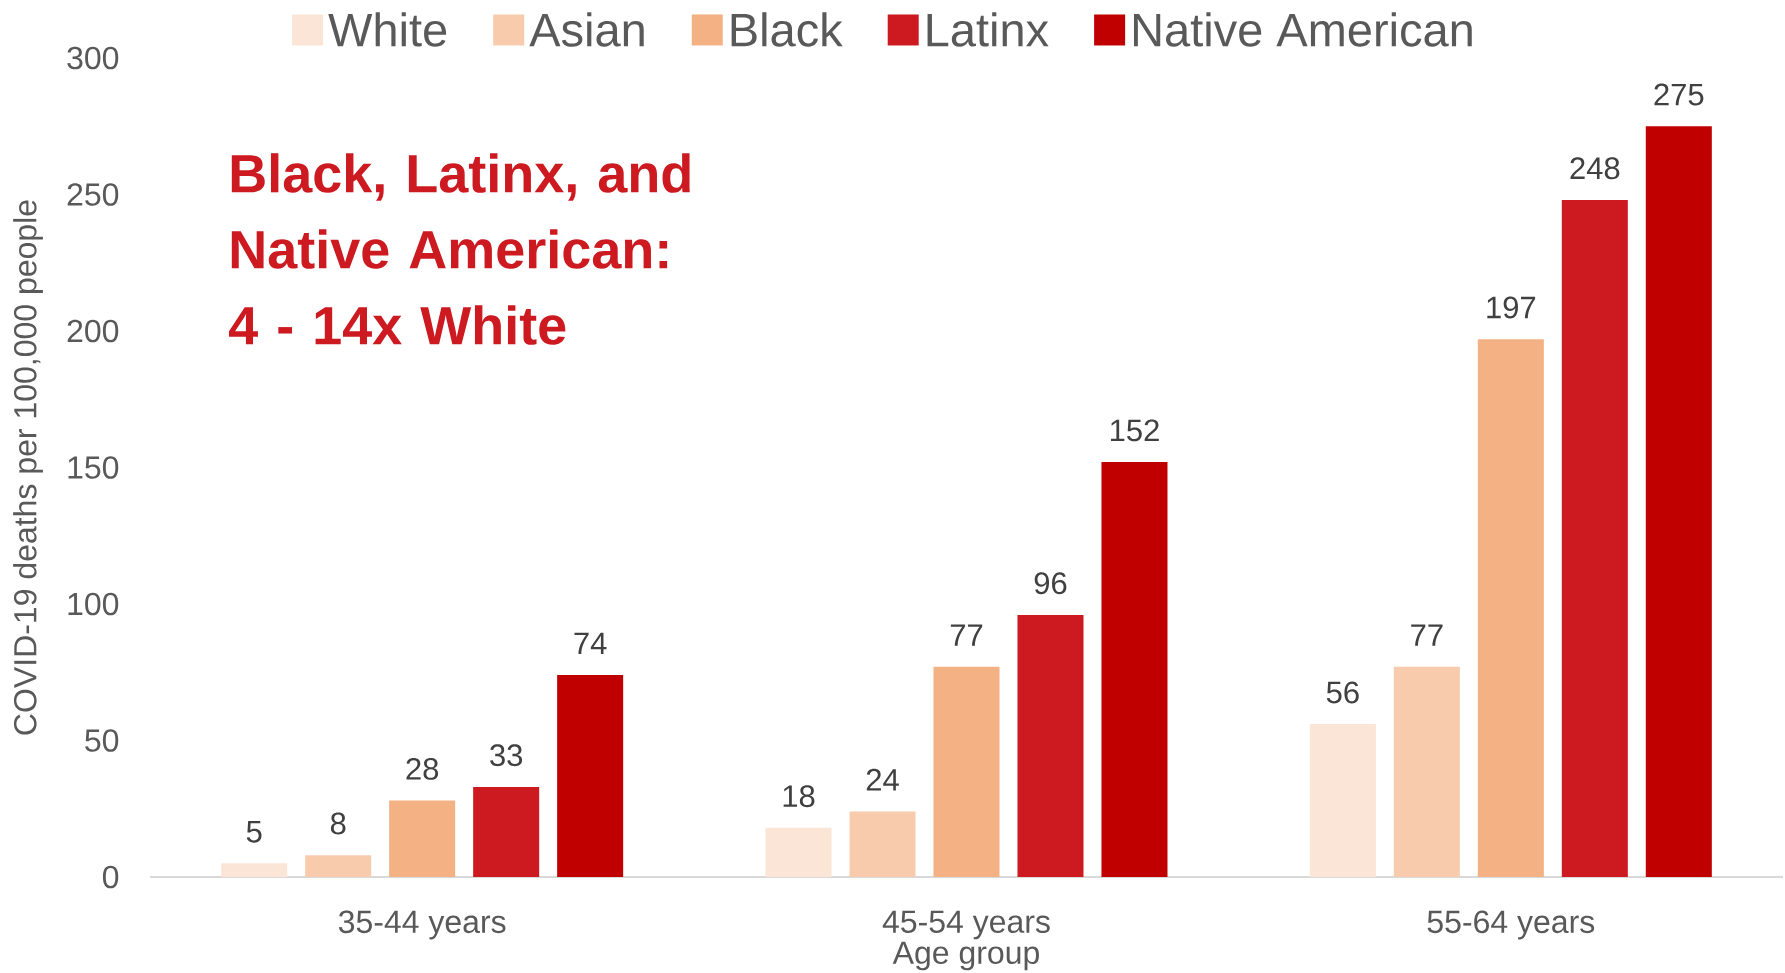 The height and width of the screenshot is (973, 1785). What do you see at coordinates (965, 956) in the screenshot?
I see `x-axis-title: Age group` at bounding box center [965, 956].